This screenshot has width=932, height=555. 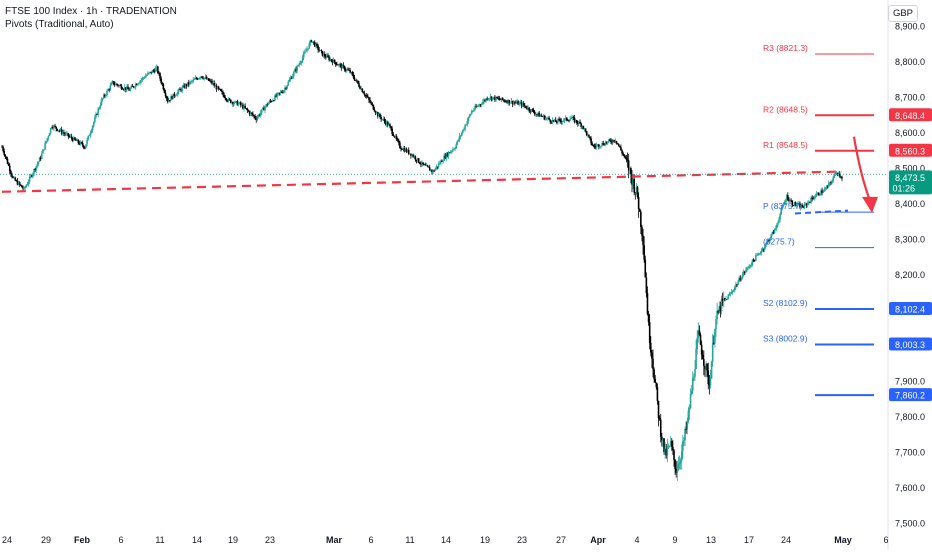 What do you see at coordinates (91, 11) in the screenshot?
I see `symbol-title: FTSE 100 Index · 1h · TRADENATION` at bounding box center [91, 11].